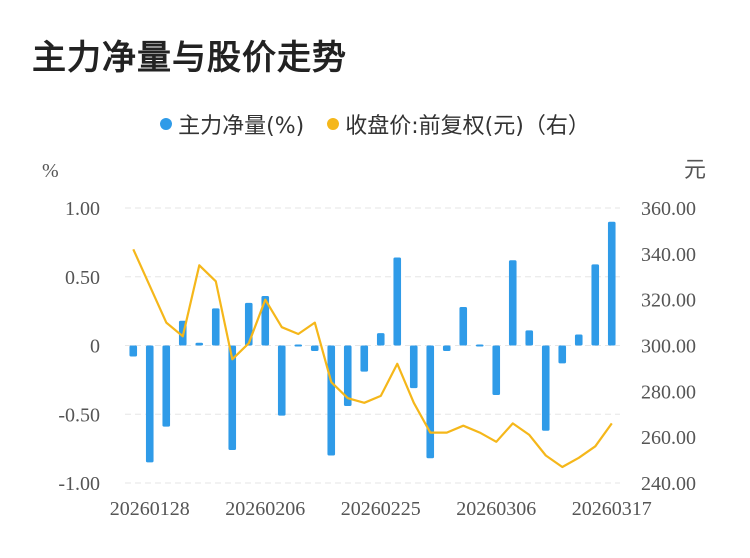 This screenshot has height=558, width=750. I want to click on x-axis-tick-label: 20260206, so click(265, 509).